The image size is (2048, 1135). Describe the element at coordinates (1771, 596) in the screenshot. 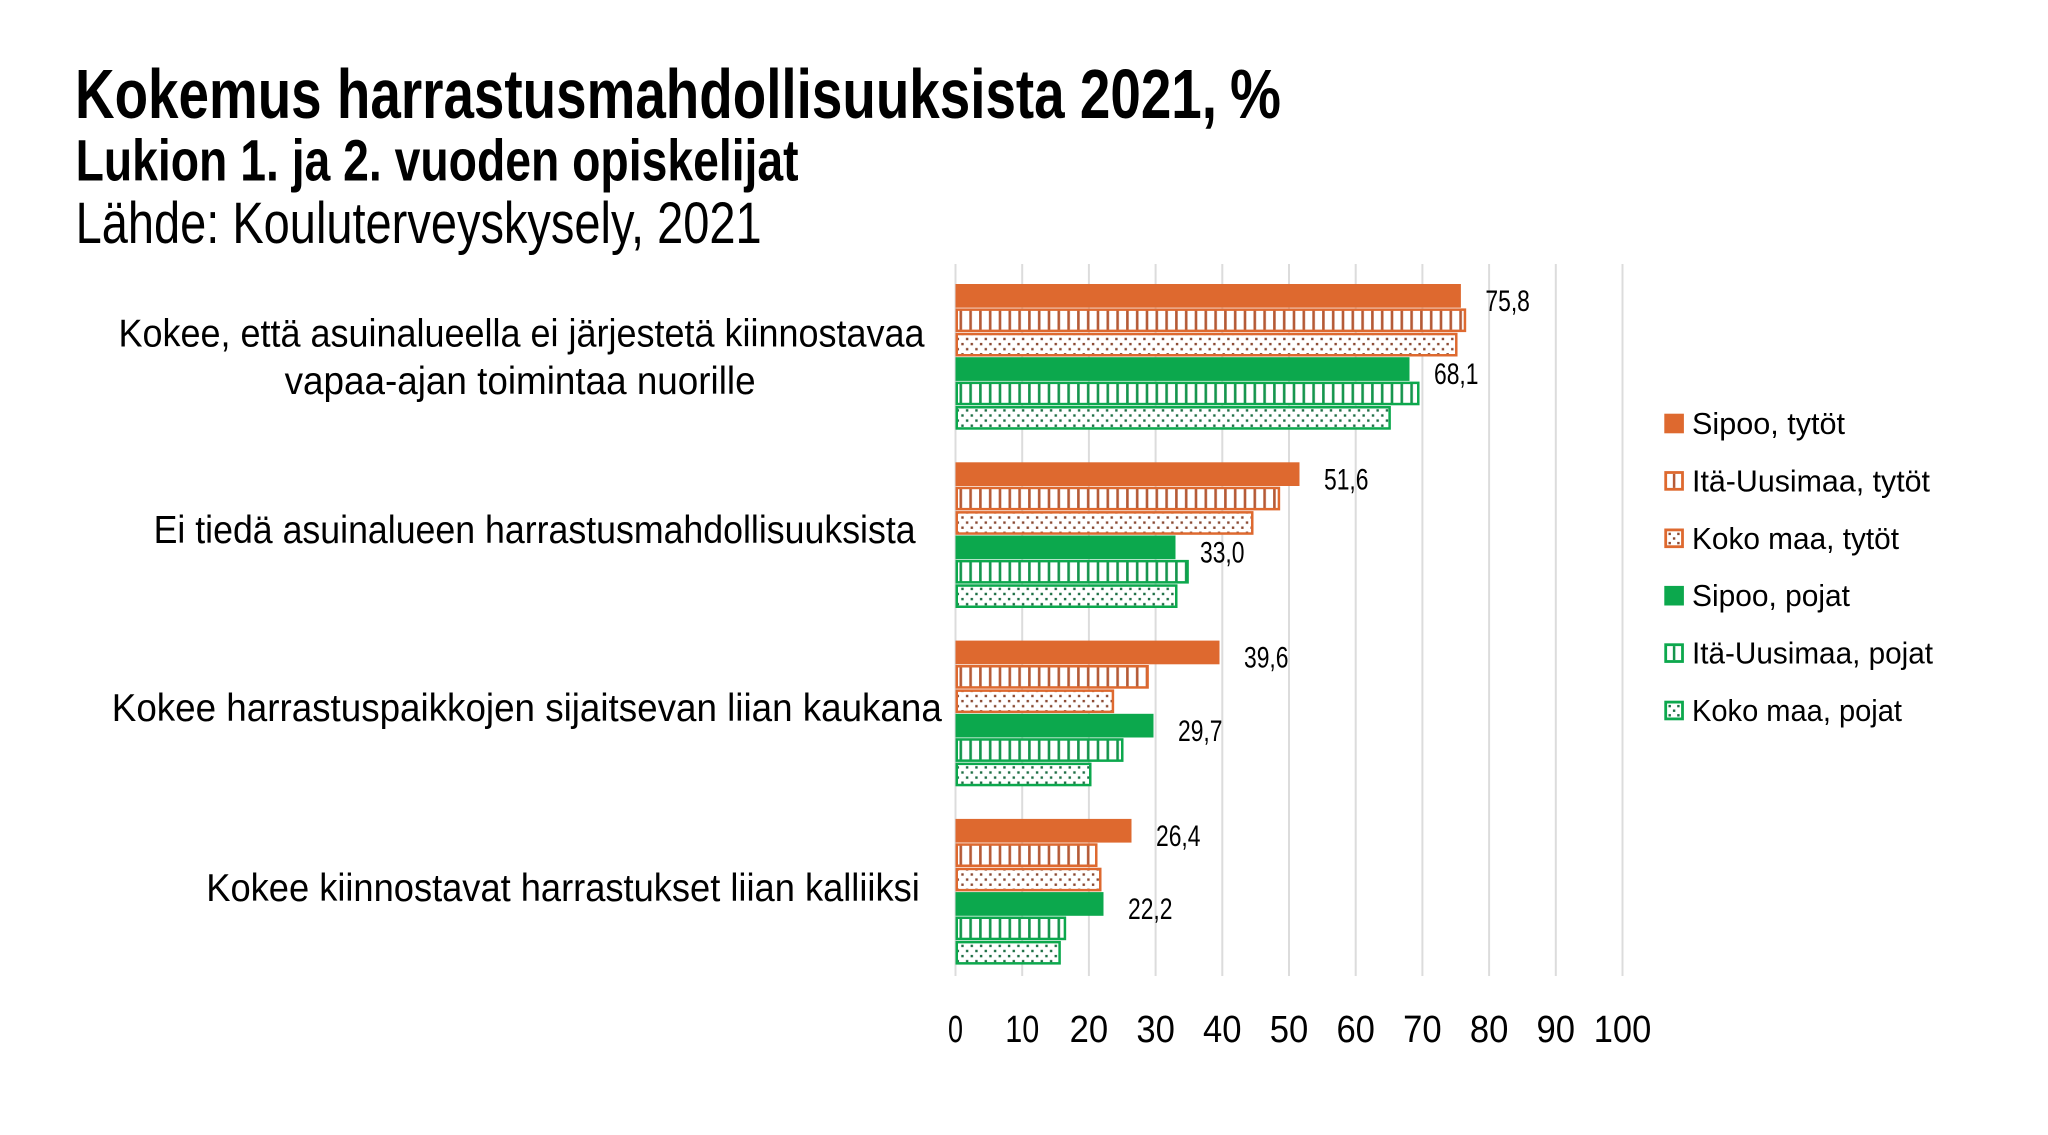

I see `svg-text: Sipoo, pojat` at that location.